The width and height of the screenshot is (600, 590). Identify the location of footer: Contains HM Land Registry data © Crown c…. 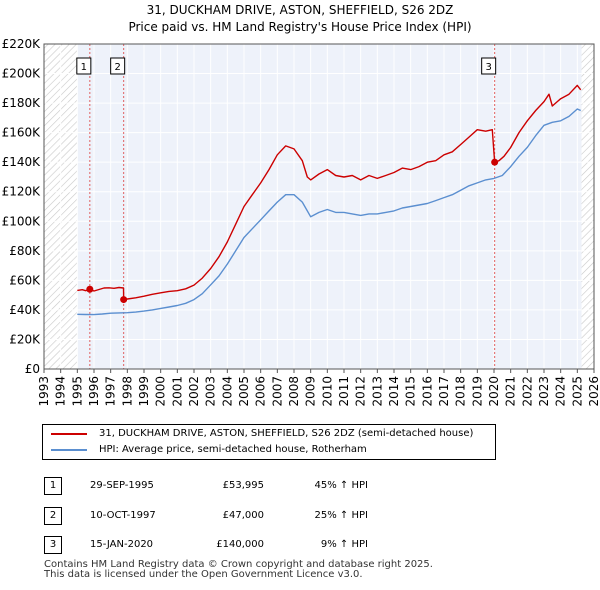
(238, 570).